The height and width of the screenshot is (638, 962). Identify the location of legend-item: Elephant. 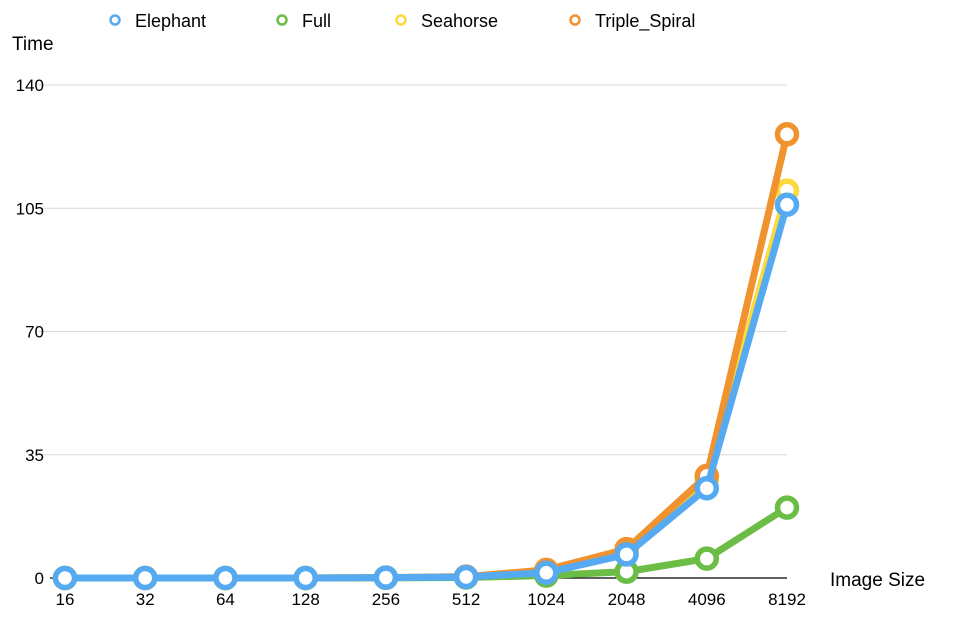
(157, 21).